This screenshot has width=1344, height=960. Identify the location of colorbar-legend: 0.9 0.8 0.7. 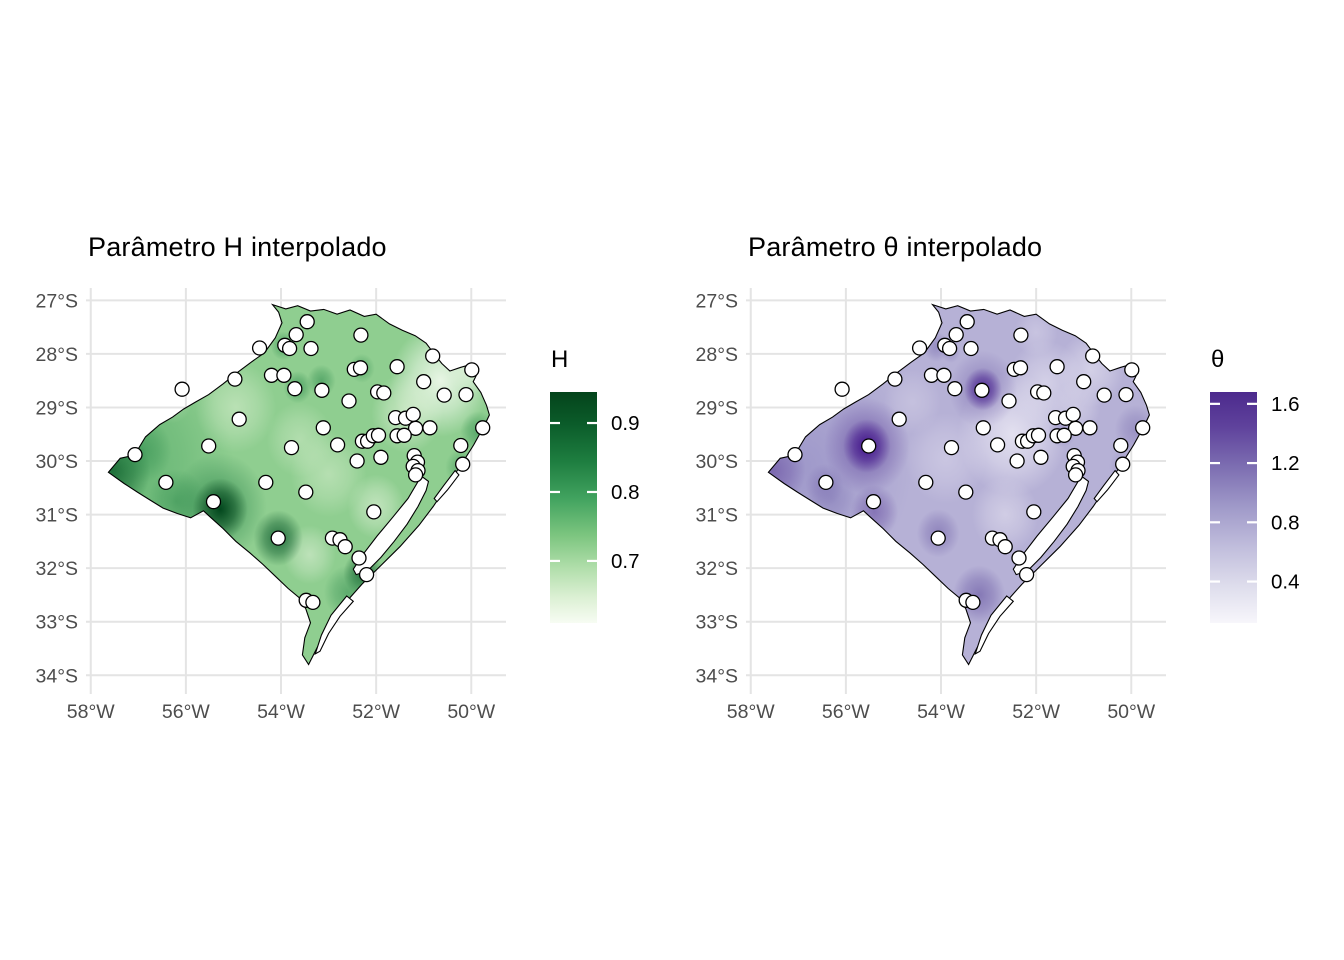
(595, 507).